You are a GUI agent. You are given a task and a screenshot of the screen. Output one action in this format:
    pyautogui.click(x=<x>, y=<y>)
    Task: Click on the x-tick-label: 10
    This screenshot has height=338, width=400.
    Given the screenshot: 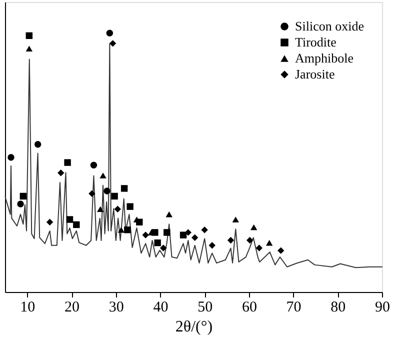 What is the action you would take?
    pyautogui.click(x=28, y=308)
    